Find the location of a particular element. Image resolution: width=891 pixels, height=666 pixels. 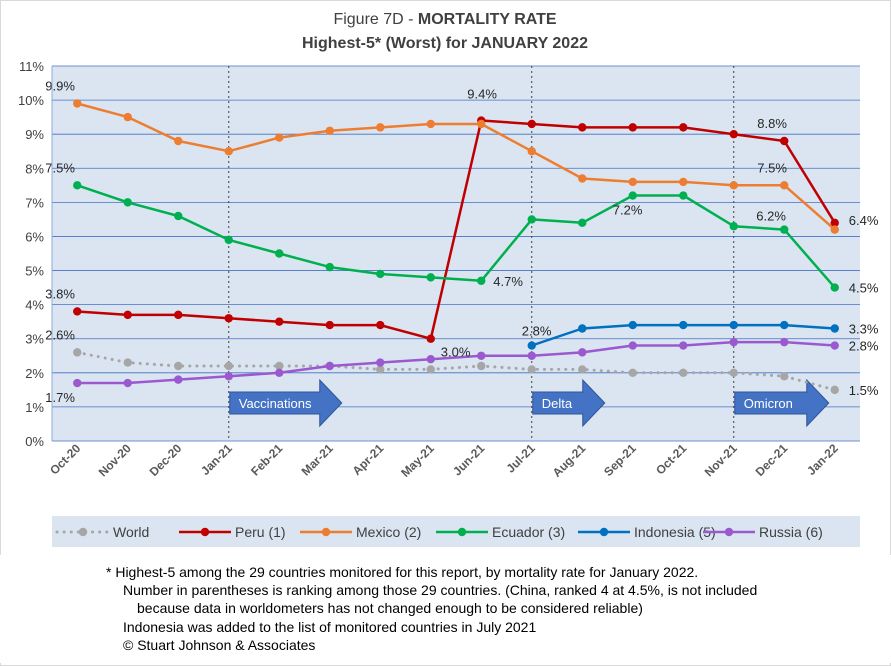

annotation-arrow-vaccinations is located at coordinates (286, 403).